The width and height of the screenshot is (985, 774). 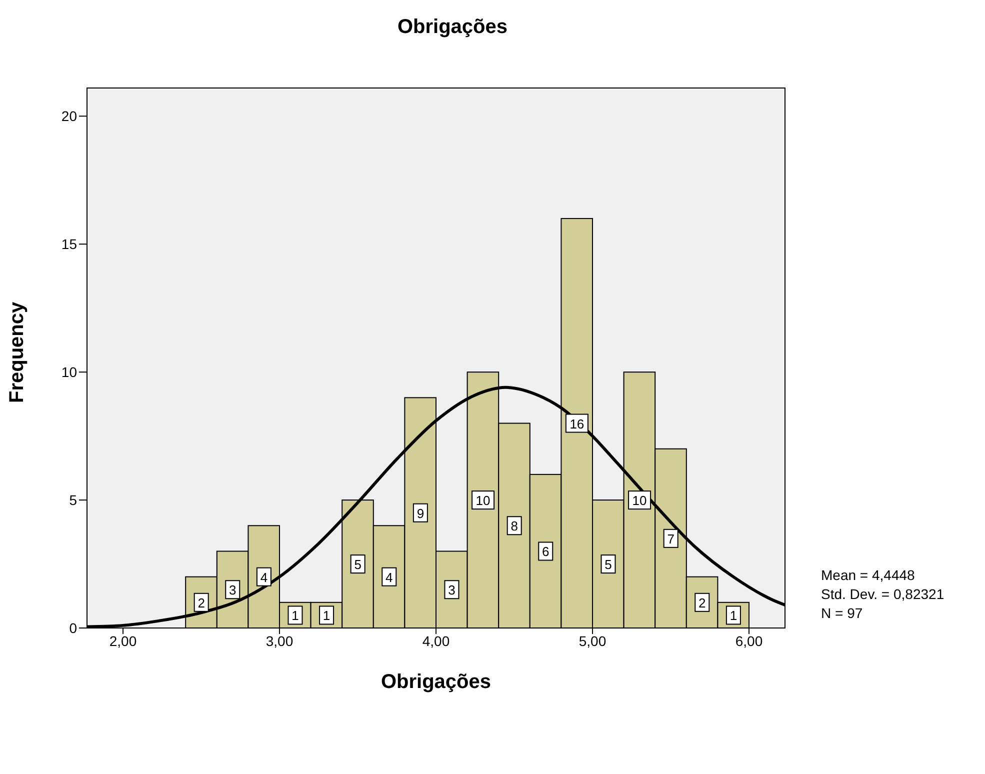 What do you see at coordinates (546, 552) in the screenshot?
I see `data-label: 6` at bounding box center [546, 552].